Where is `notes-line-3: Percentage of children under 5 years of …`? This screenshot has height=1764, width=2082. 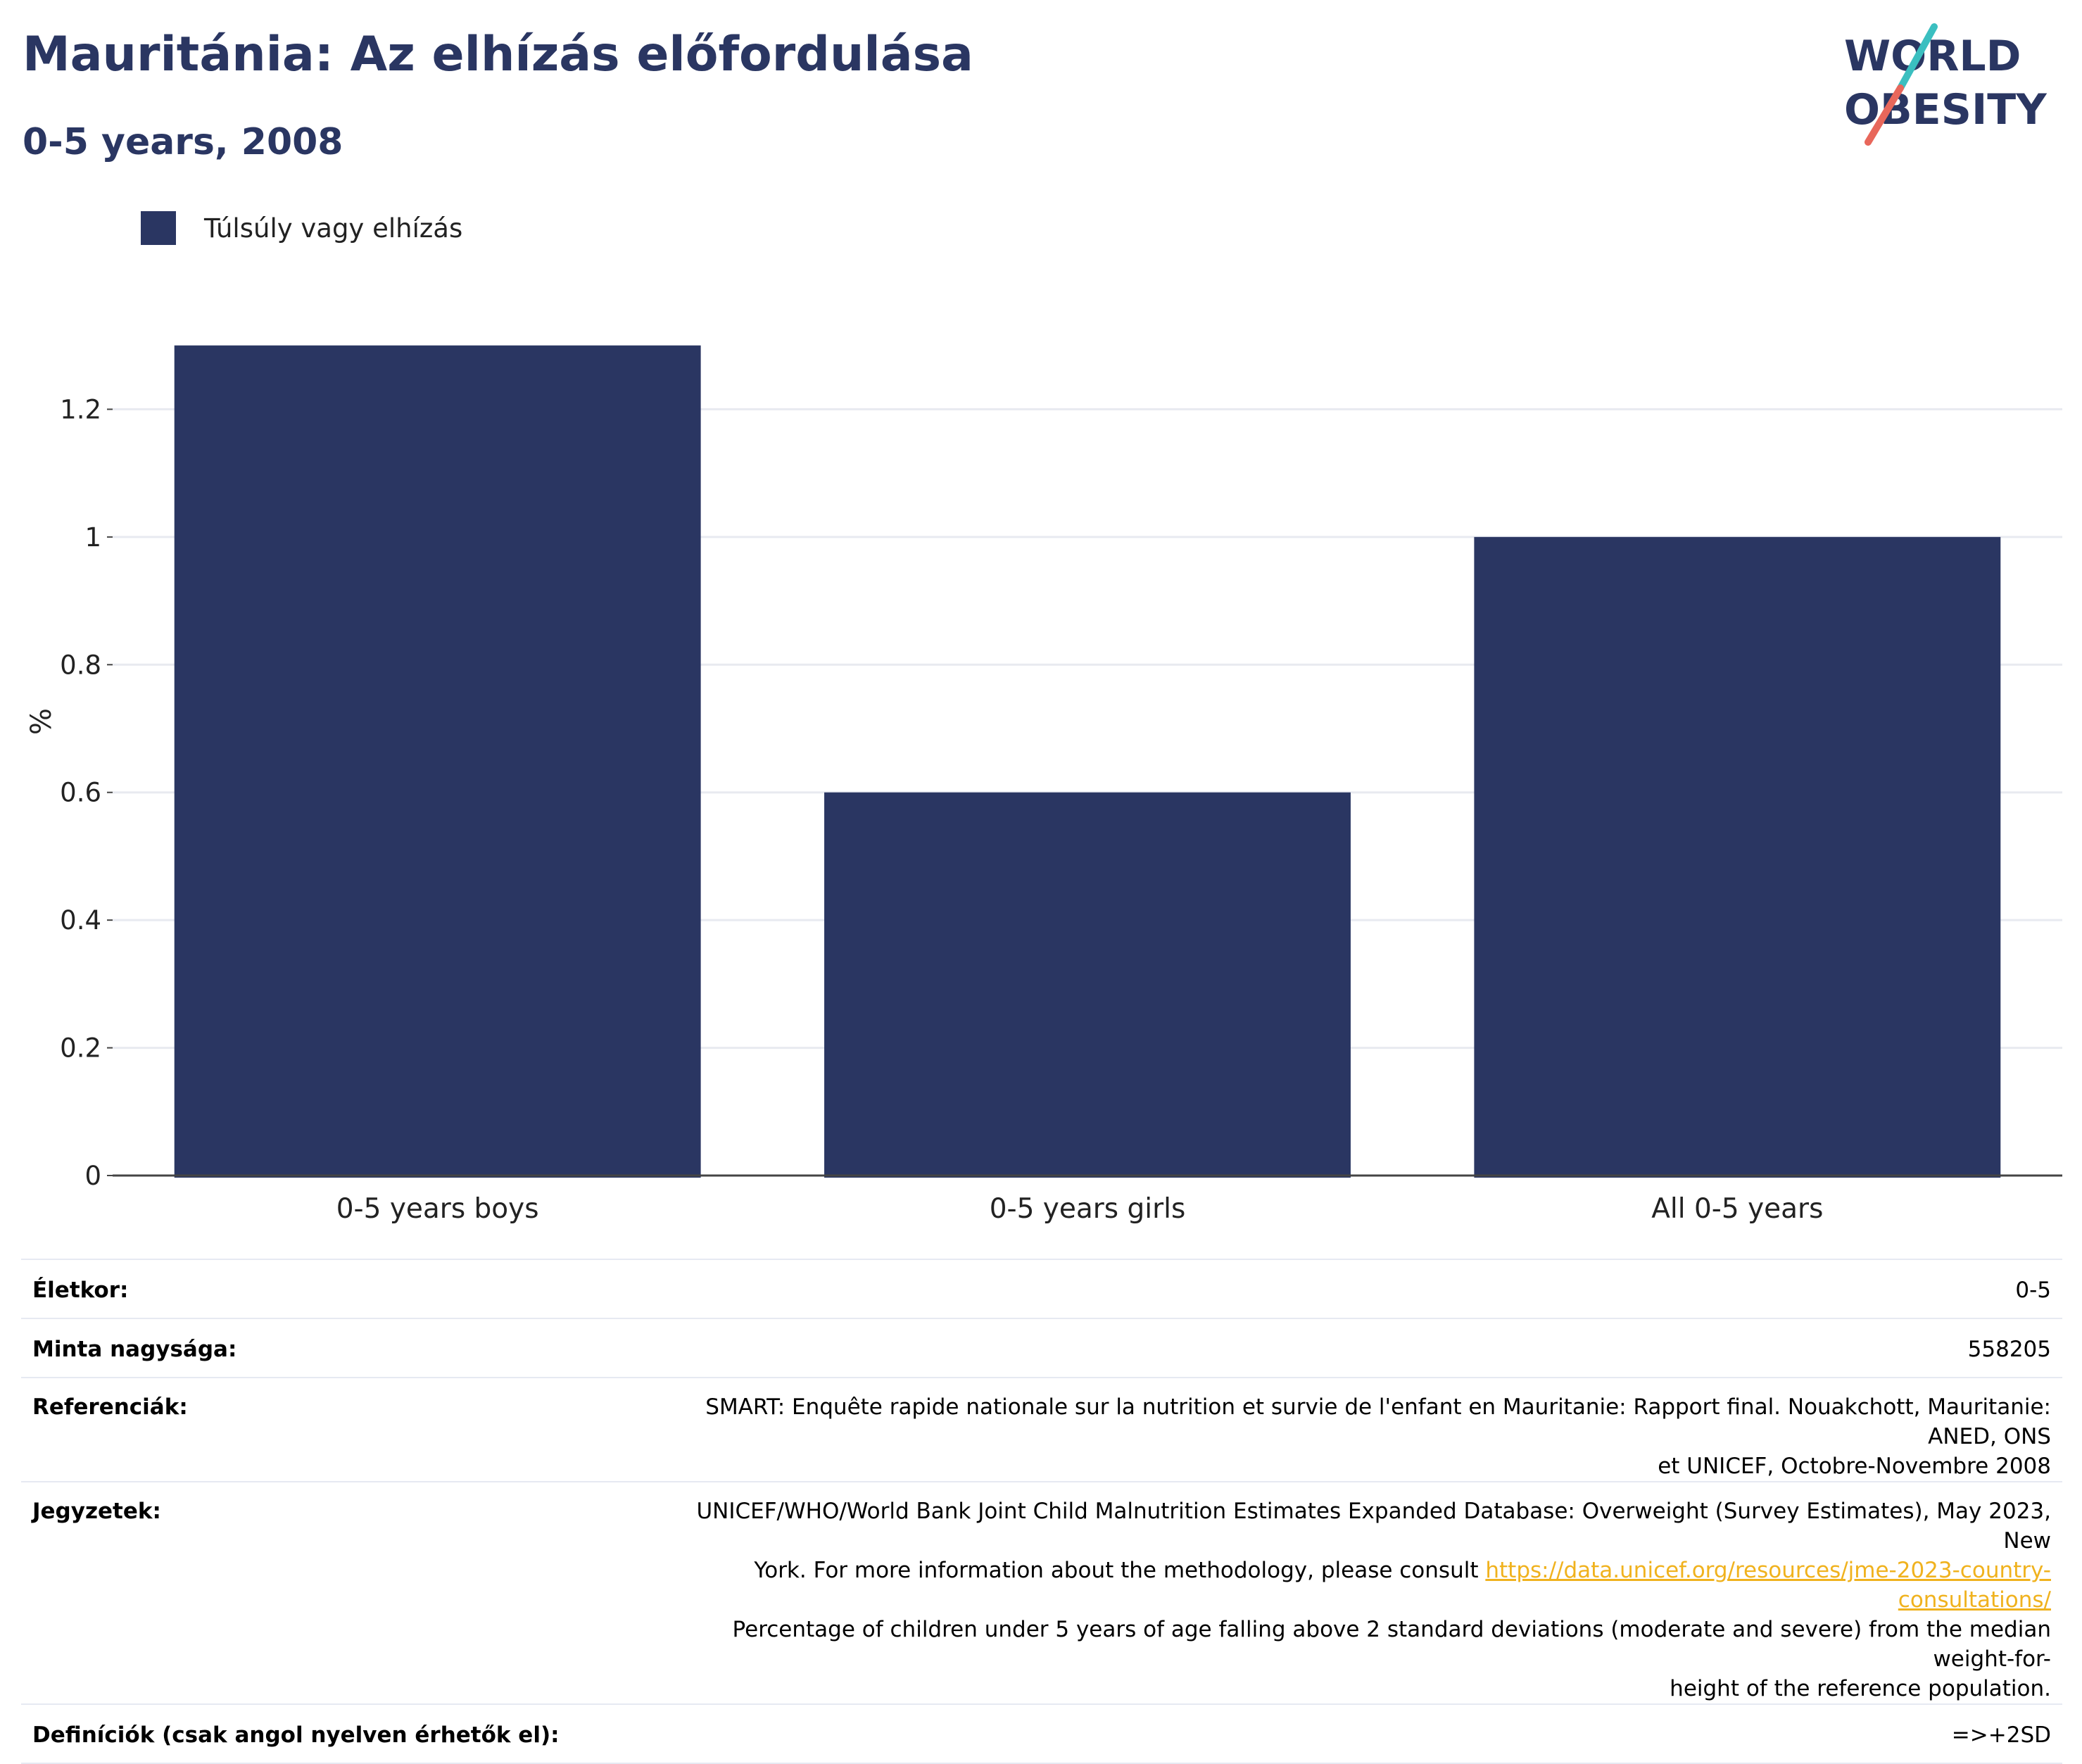 notes-line-3: Percentage of children under 5 years of … is located at coordinates (1391, 1645).